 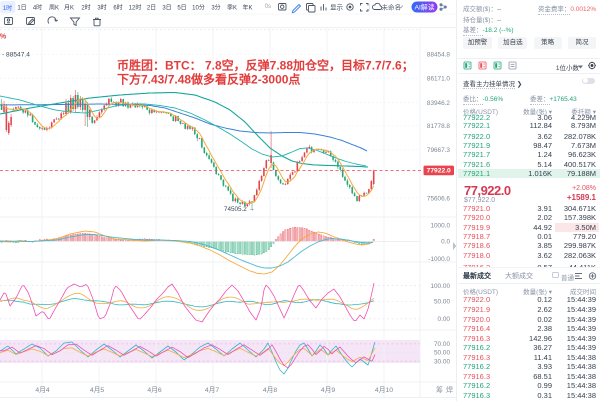 I want to click on svg-text: 焊, so click(x=449, y=389).